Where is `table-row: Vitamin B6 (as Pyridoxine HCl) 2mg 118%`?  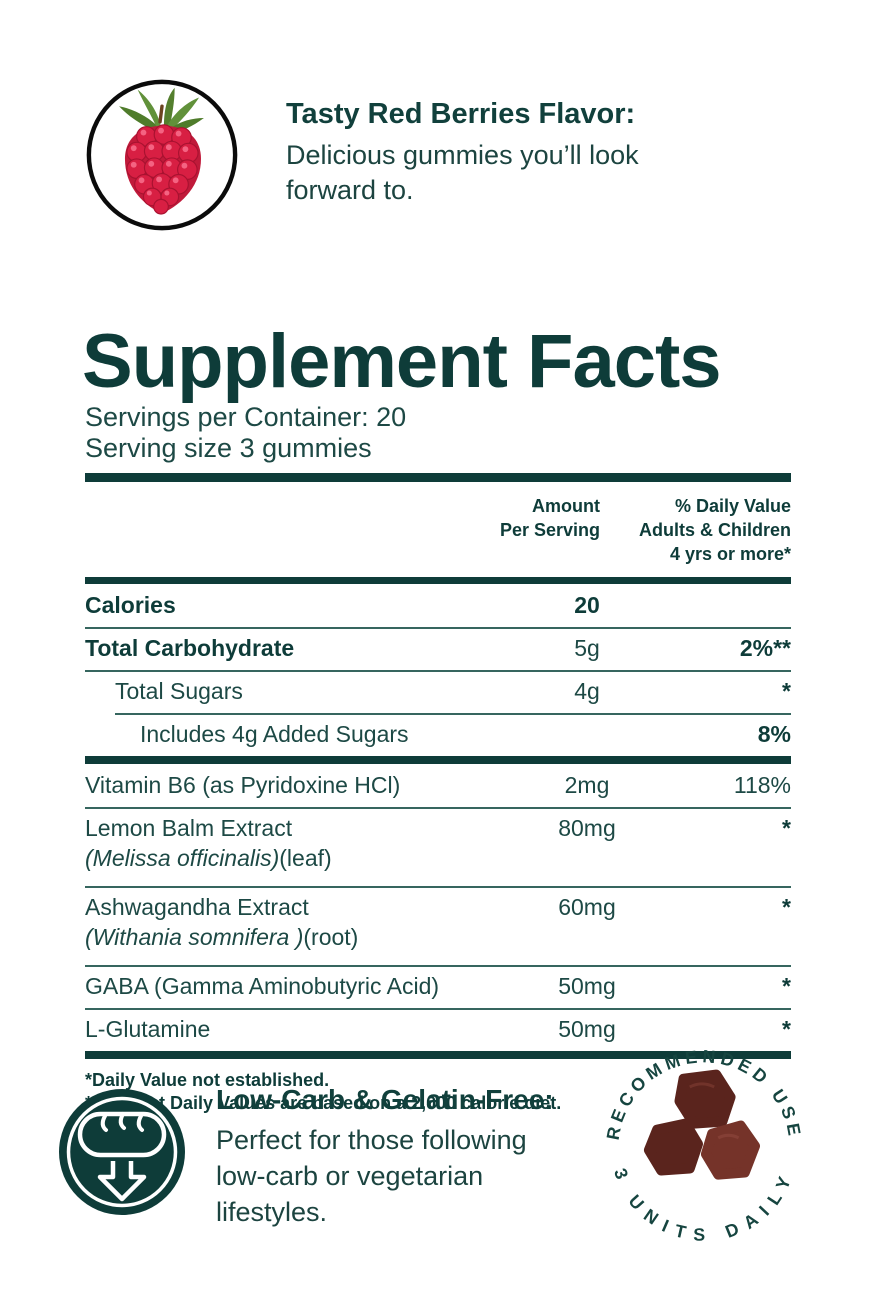
table-row: Vitamin B6 (as Pyridoxine HCl) 2mg 118% is located at coordinates (438, 785).